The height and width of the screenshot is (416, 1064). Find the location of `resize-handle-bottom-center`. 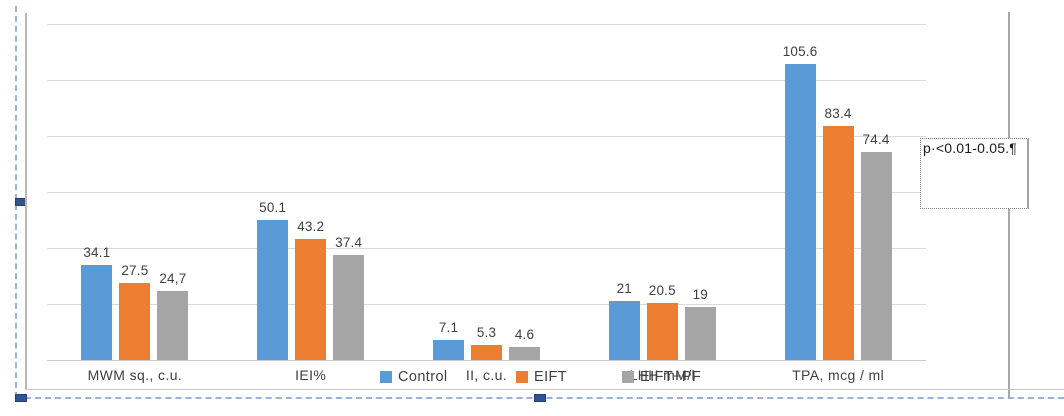

resize-handle-bottom-center is located at coordinates (540, 398).